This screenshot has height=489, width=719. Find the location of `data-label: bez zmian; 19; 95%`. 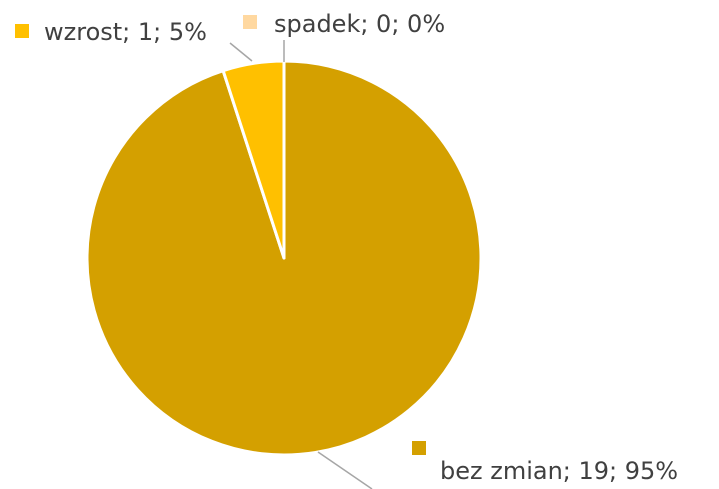

data-label: bez zmian; 19; 95% is located at coordinates (559, 471).